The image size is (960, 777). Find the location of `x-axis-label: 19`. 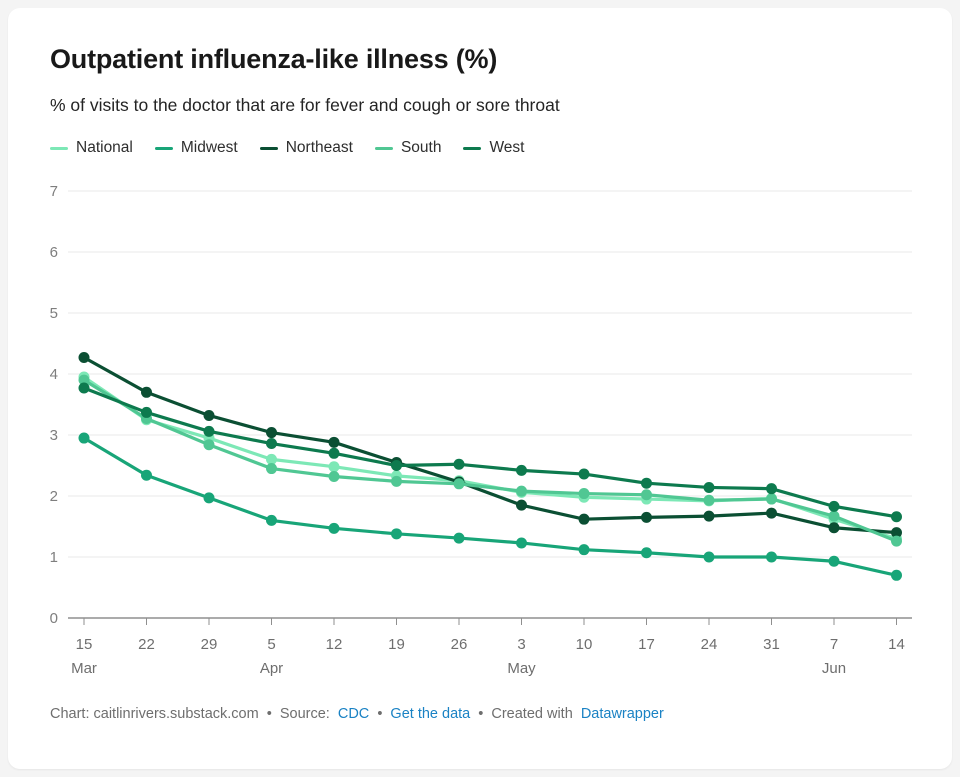

x-axis-label: 19 is located at coordinates (396, 644).